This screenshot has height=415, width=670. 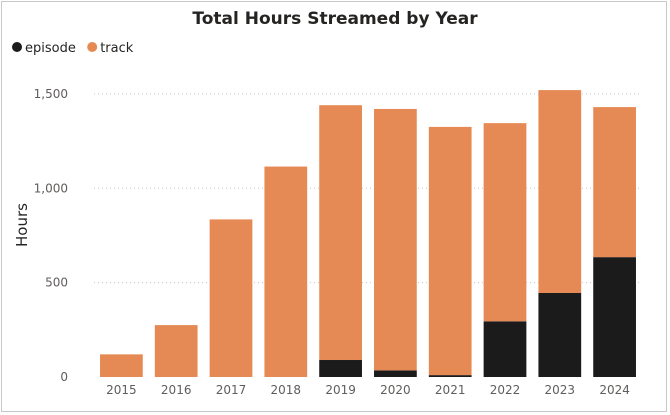 What do you see at coordinates (560, 390) in the screenshot?
I see `x-tick-label: 2023` at bounding box center [560, 390].